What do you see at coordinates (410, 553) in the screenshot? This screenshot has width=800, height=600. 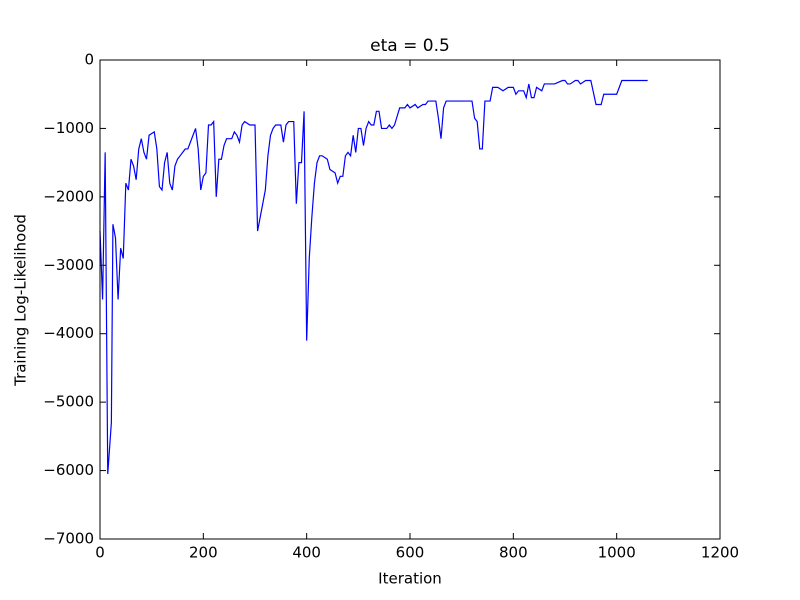 I see `x-tick-label: 600` at bounding box center [410, 553].